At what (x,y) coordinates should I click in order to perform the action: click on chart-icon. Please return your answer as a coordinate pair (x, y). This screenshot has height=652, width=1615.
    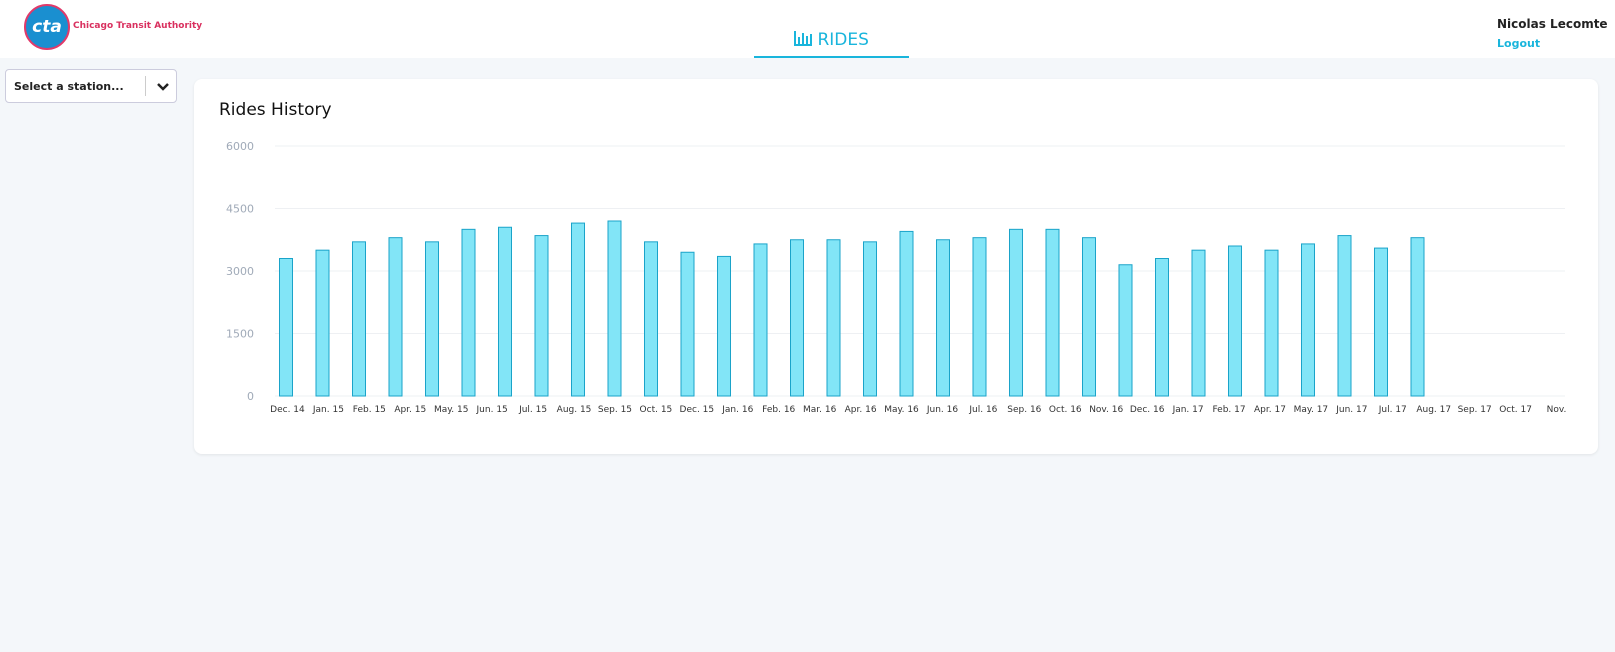
    Looking at the image, I should click on (803, 38).